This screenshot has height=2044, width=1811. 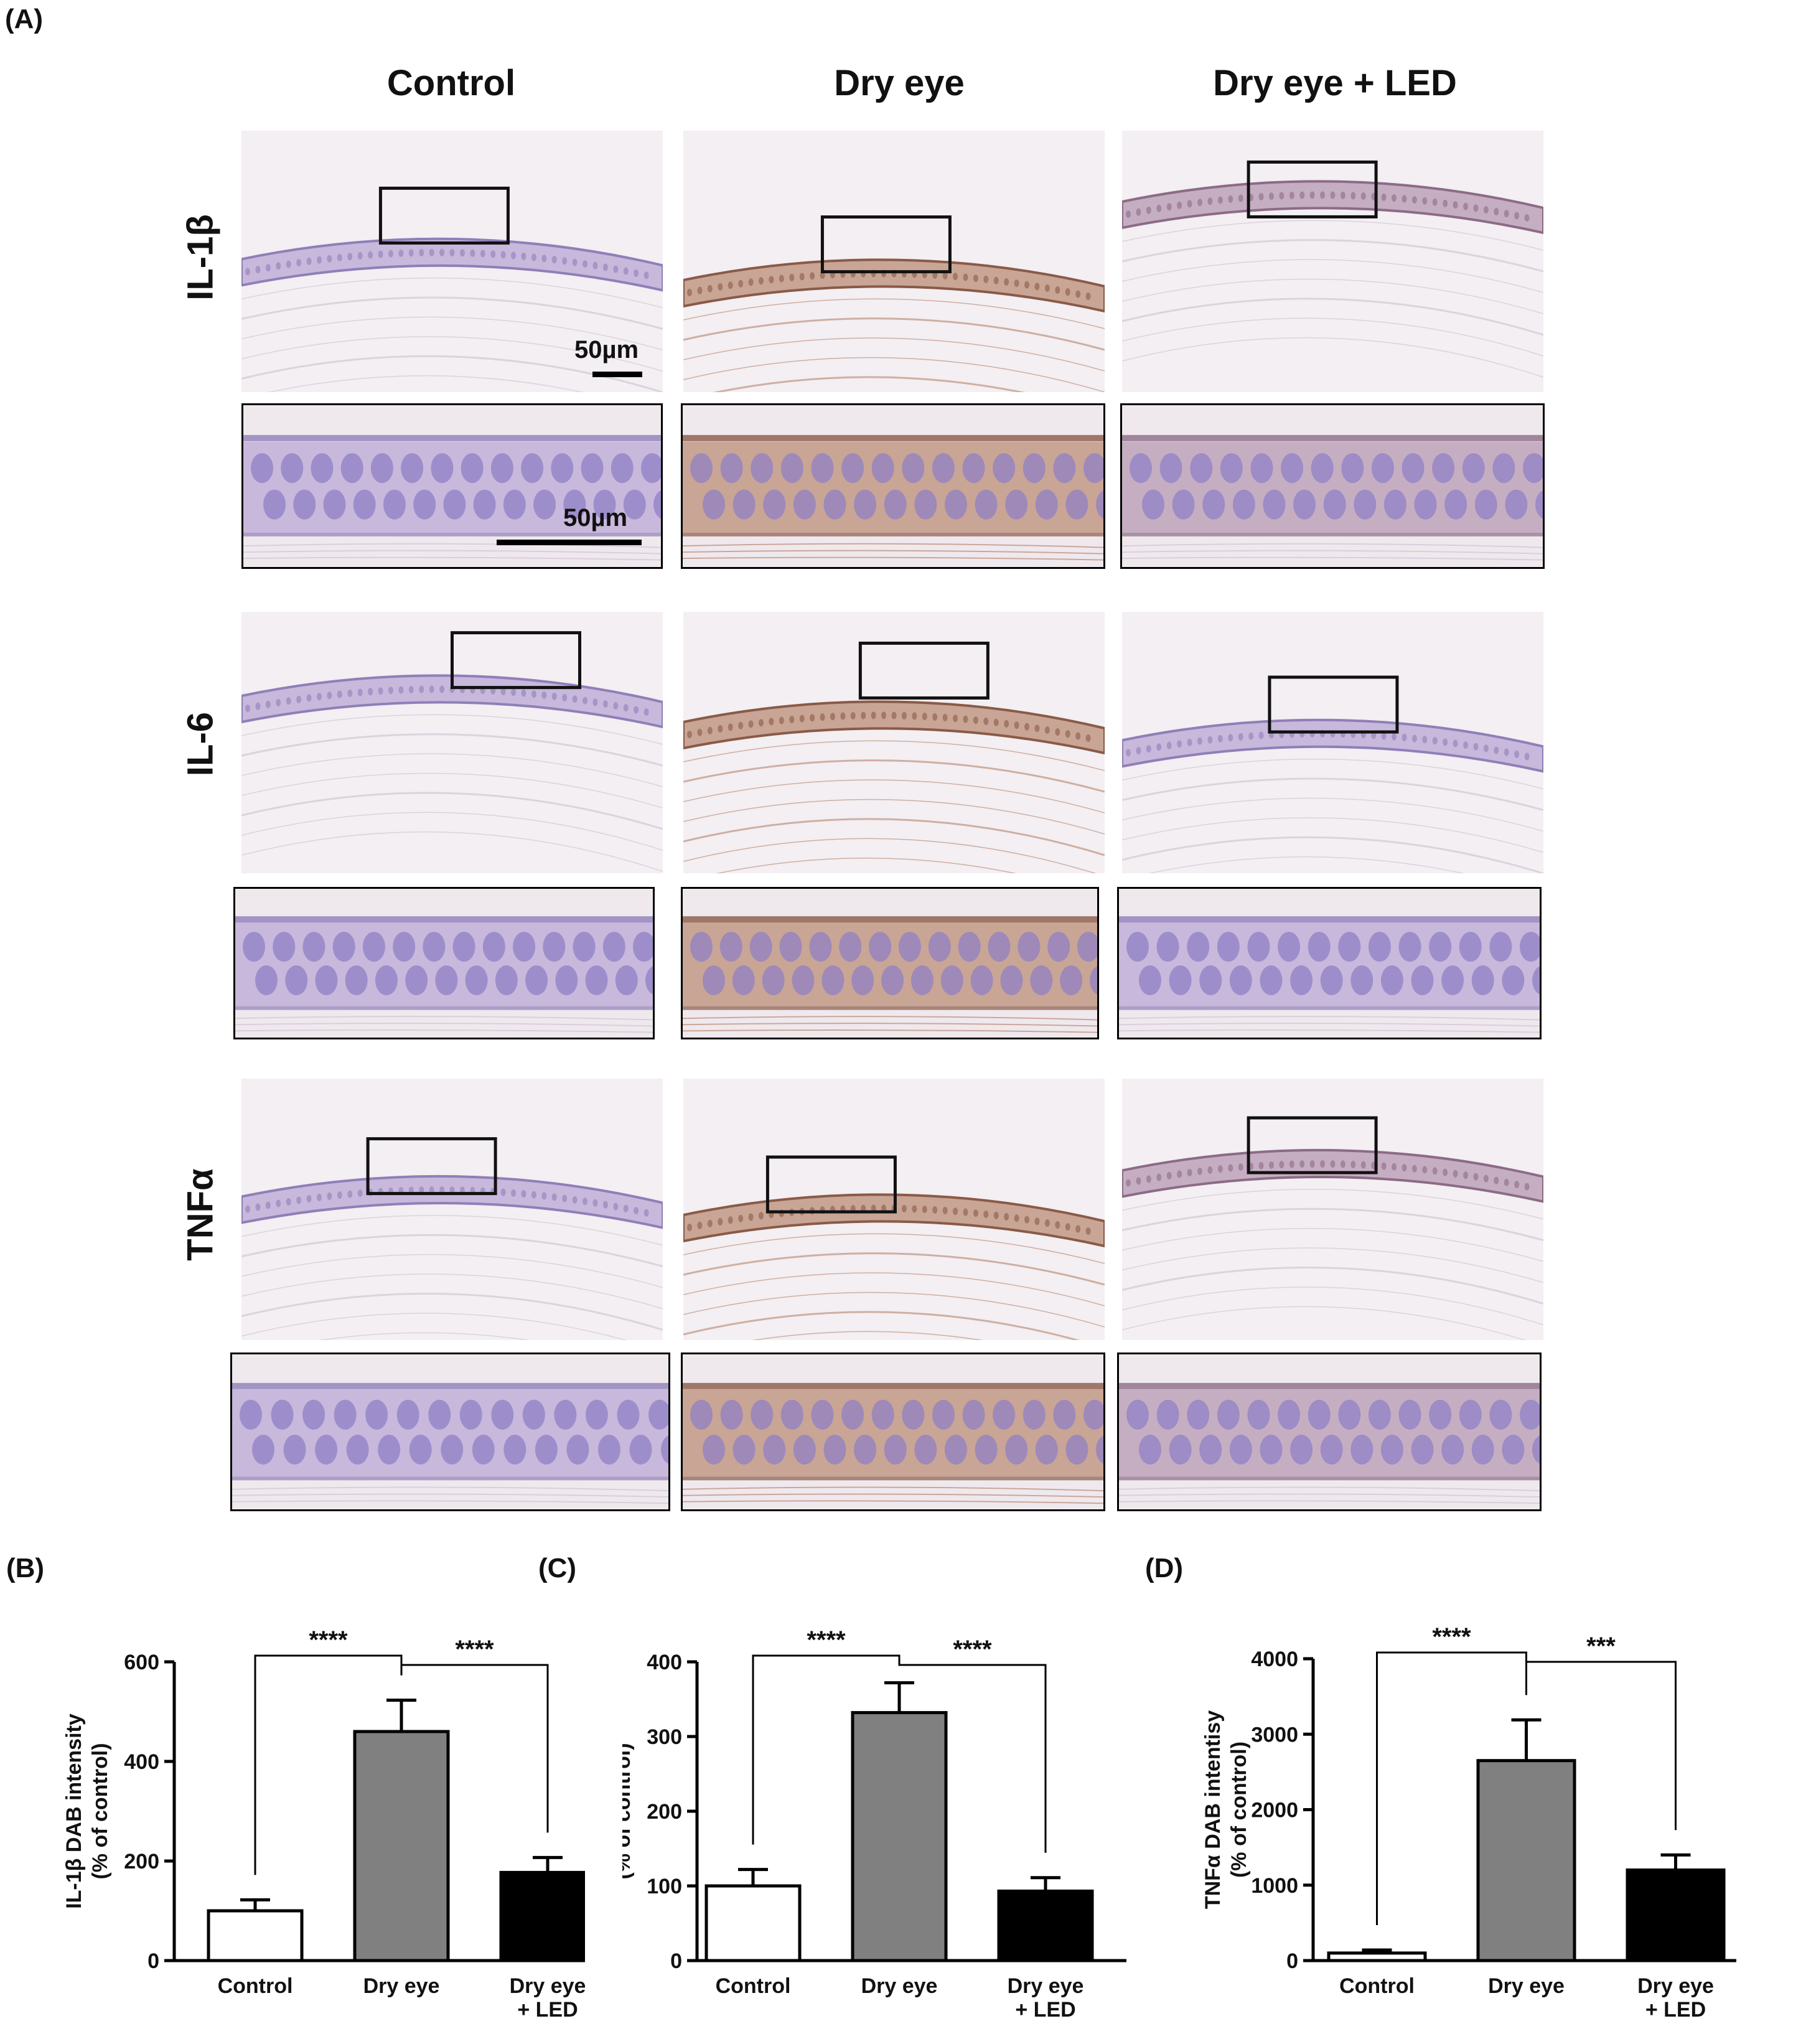 What do you see at coordinates (900, 83) in the screenshot?
I see `column-header-dry-eye: Dry eye` at bounding box center [900, 83].